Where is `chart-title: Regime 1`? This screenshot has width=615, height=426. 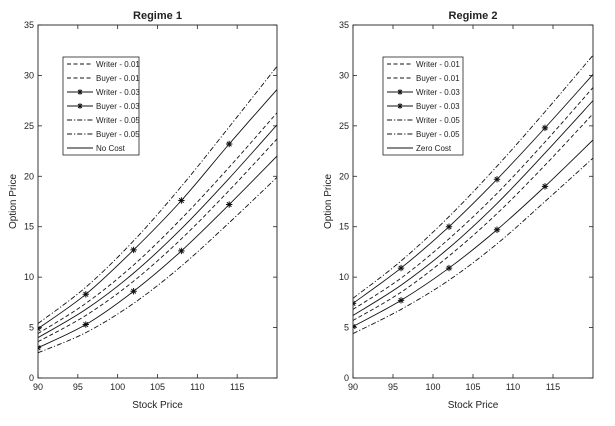 chart-title: Regime 1 is located at coordinates (157, 16).